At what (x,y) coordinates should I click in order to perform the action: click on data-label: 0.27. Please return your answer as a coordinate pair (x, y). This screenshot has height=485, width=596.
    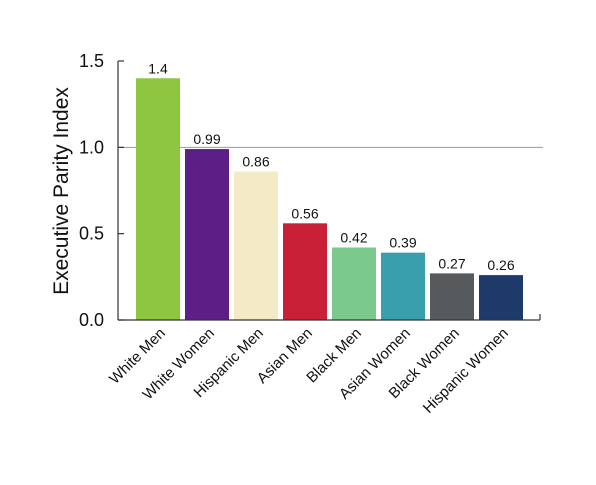
    Looking at the image, I should click on (451, 263).